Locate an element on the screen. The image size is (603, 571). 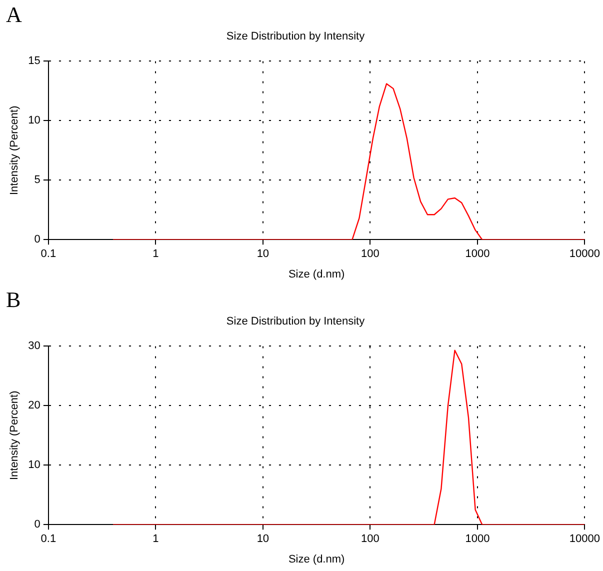
y-tick-label: 30 is located at coordinates (34, 346).